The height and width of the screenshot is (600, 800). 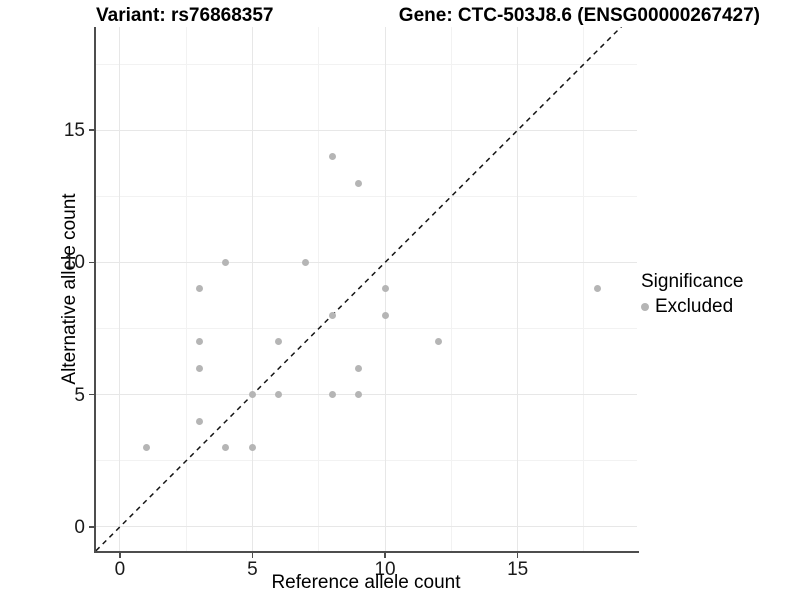 I want to click on y-tick-label: 0, so click(x=79, y=527).